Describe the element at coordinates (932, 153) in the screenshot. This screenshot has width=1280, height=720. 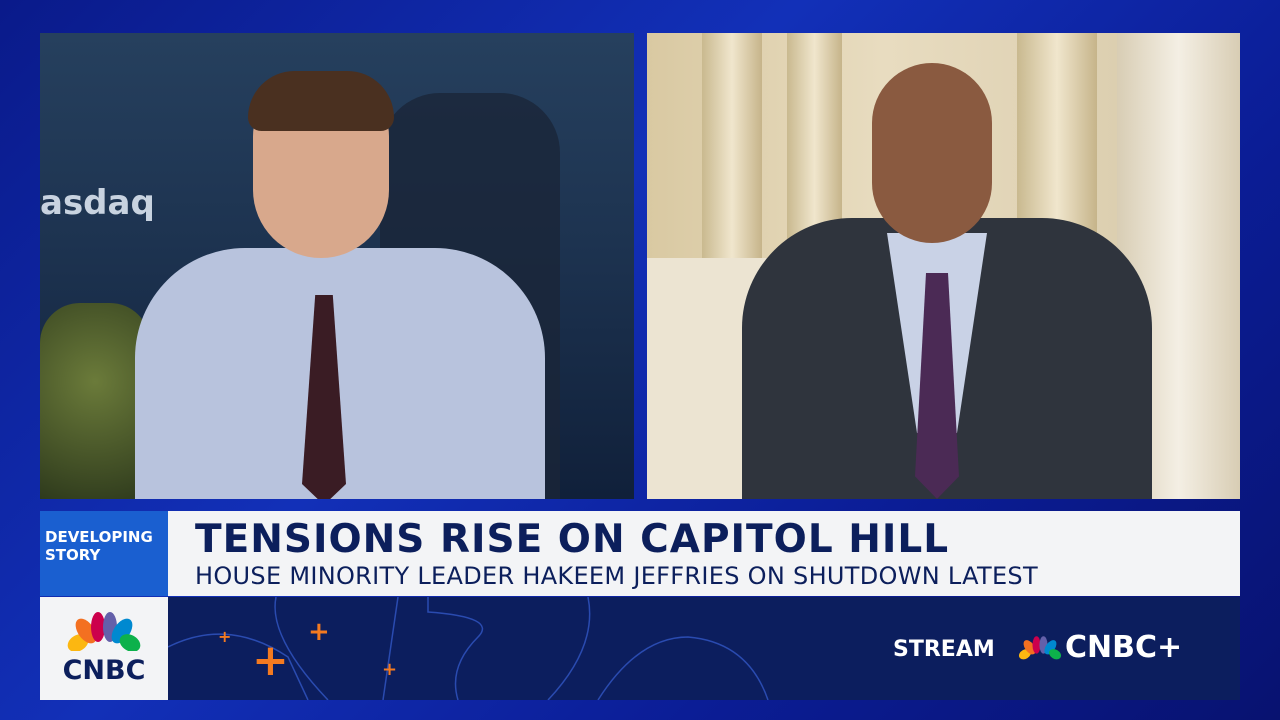
I see `guest-face` at that location.